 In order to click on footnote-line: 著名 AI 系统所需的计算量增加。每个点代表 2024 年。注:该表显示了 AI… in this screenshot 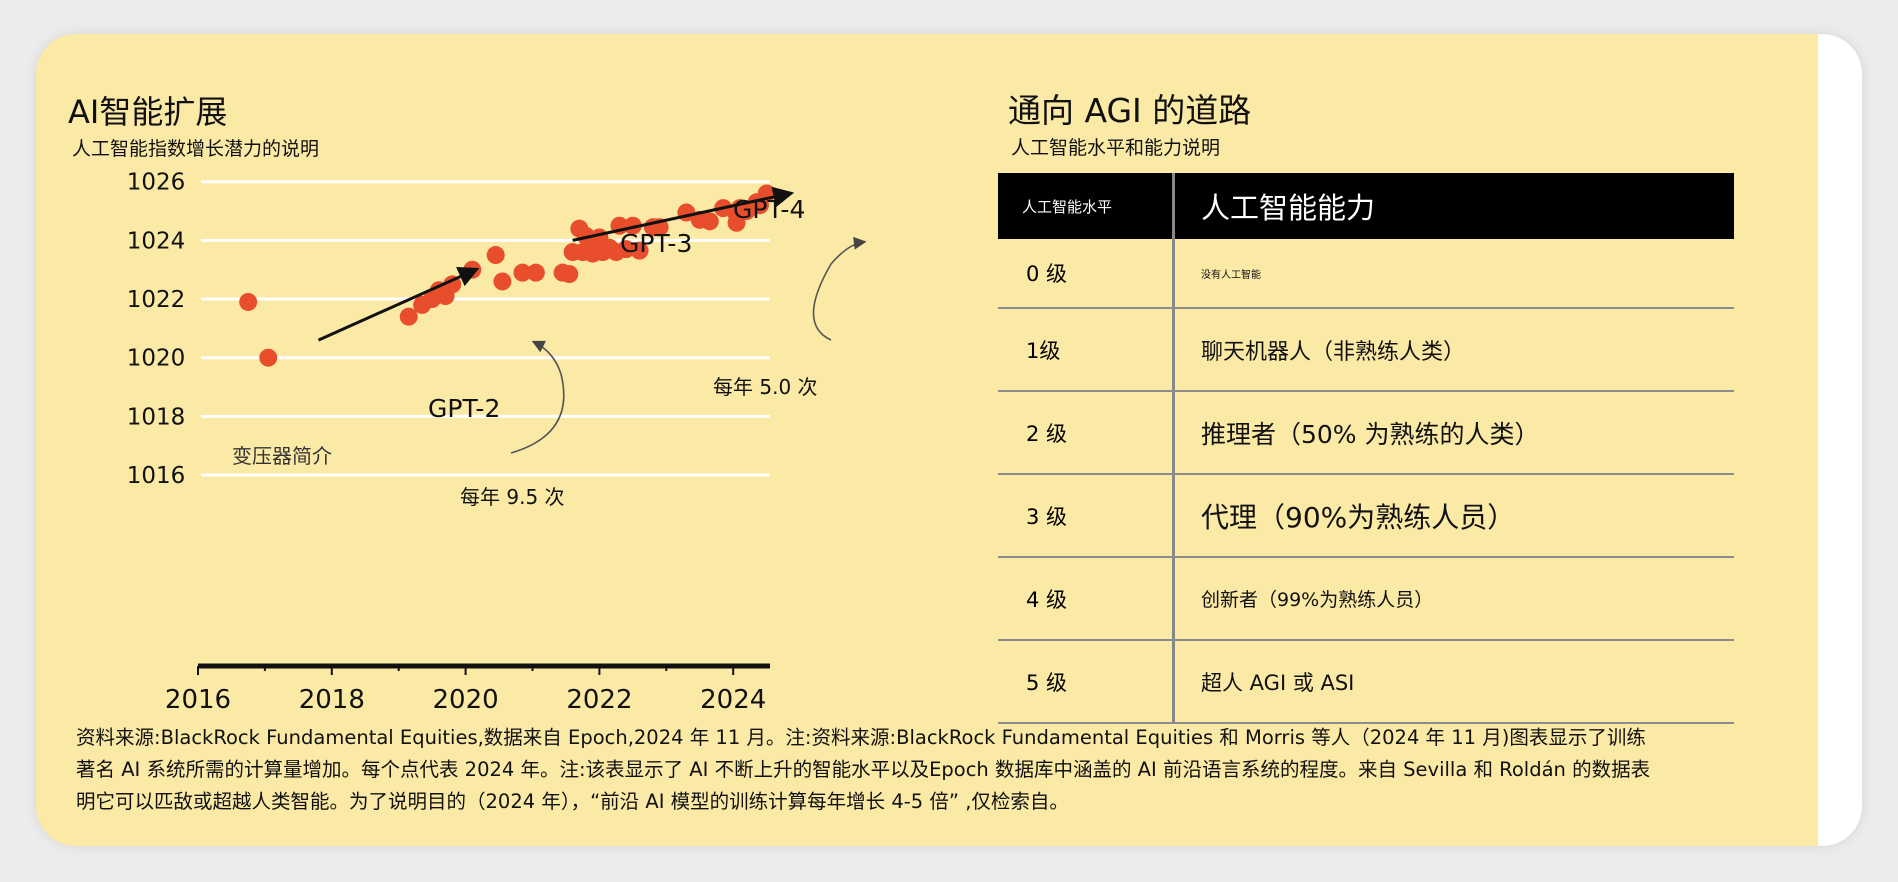, I will do `click(863, 769)`.